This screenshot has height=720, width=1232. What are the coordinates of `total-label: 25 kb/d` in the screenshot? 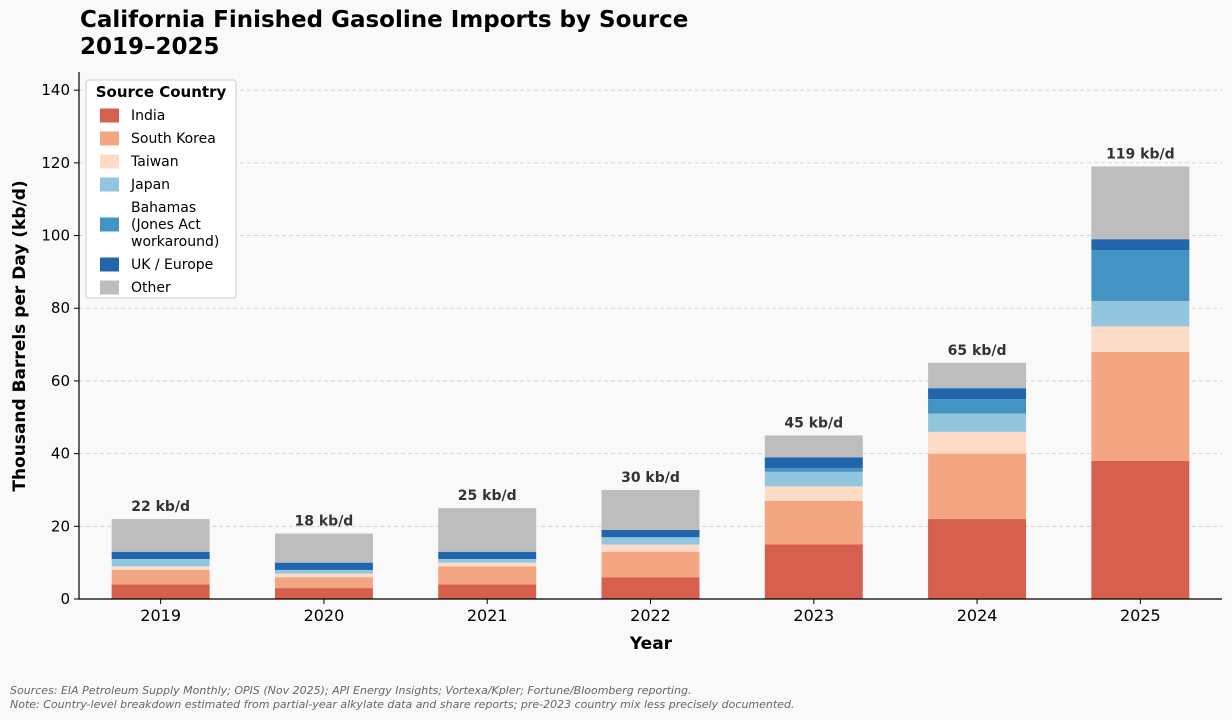 It's located at (487, 496).